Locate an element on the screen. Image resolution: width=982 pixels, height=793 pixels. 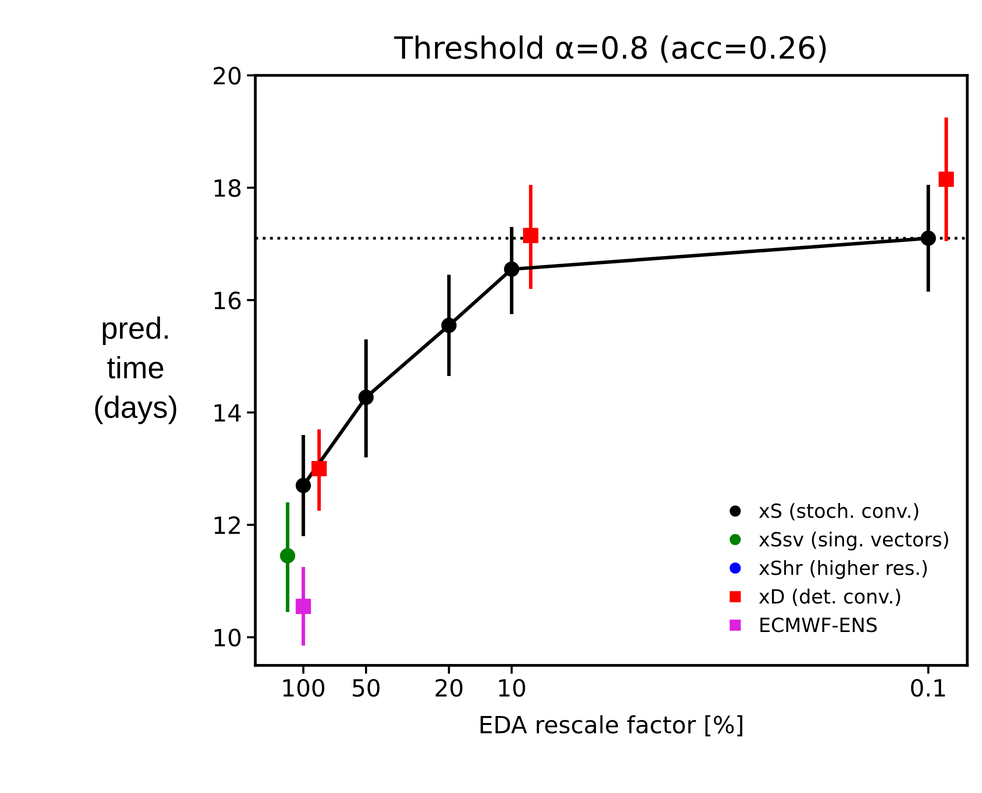
x-tick-label: 0.1 is located at coordinates (928, 687).